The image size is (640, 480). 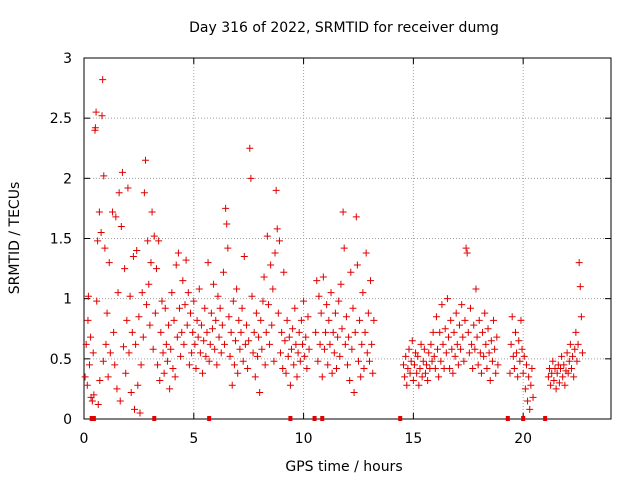 I want to click on y-tick-label: 1.5, so click(x=61, y=240).